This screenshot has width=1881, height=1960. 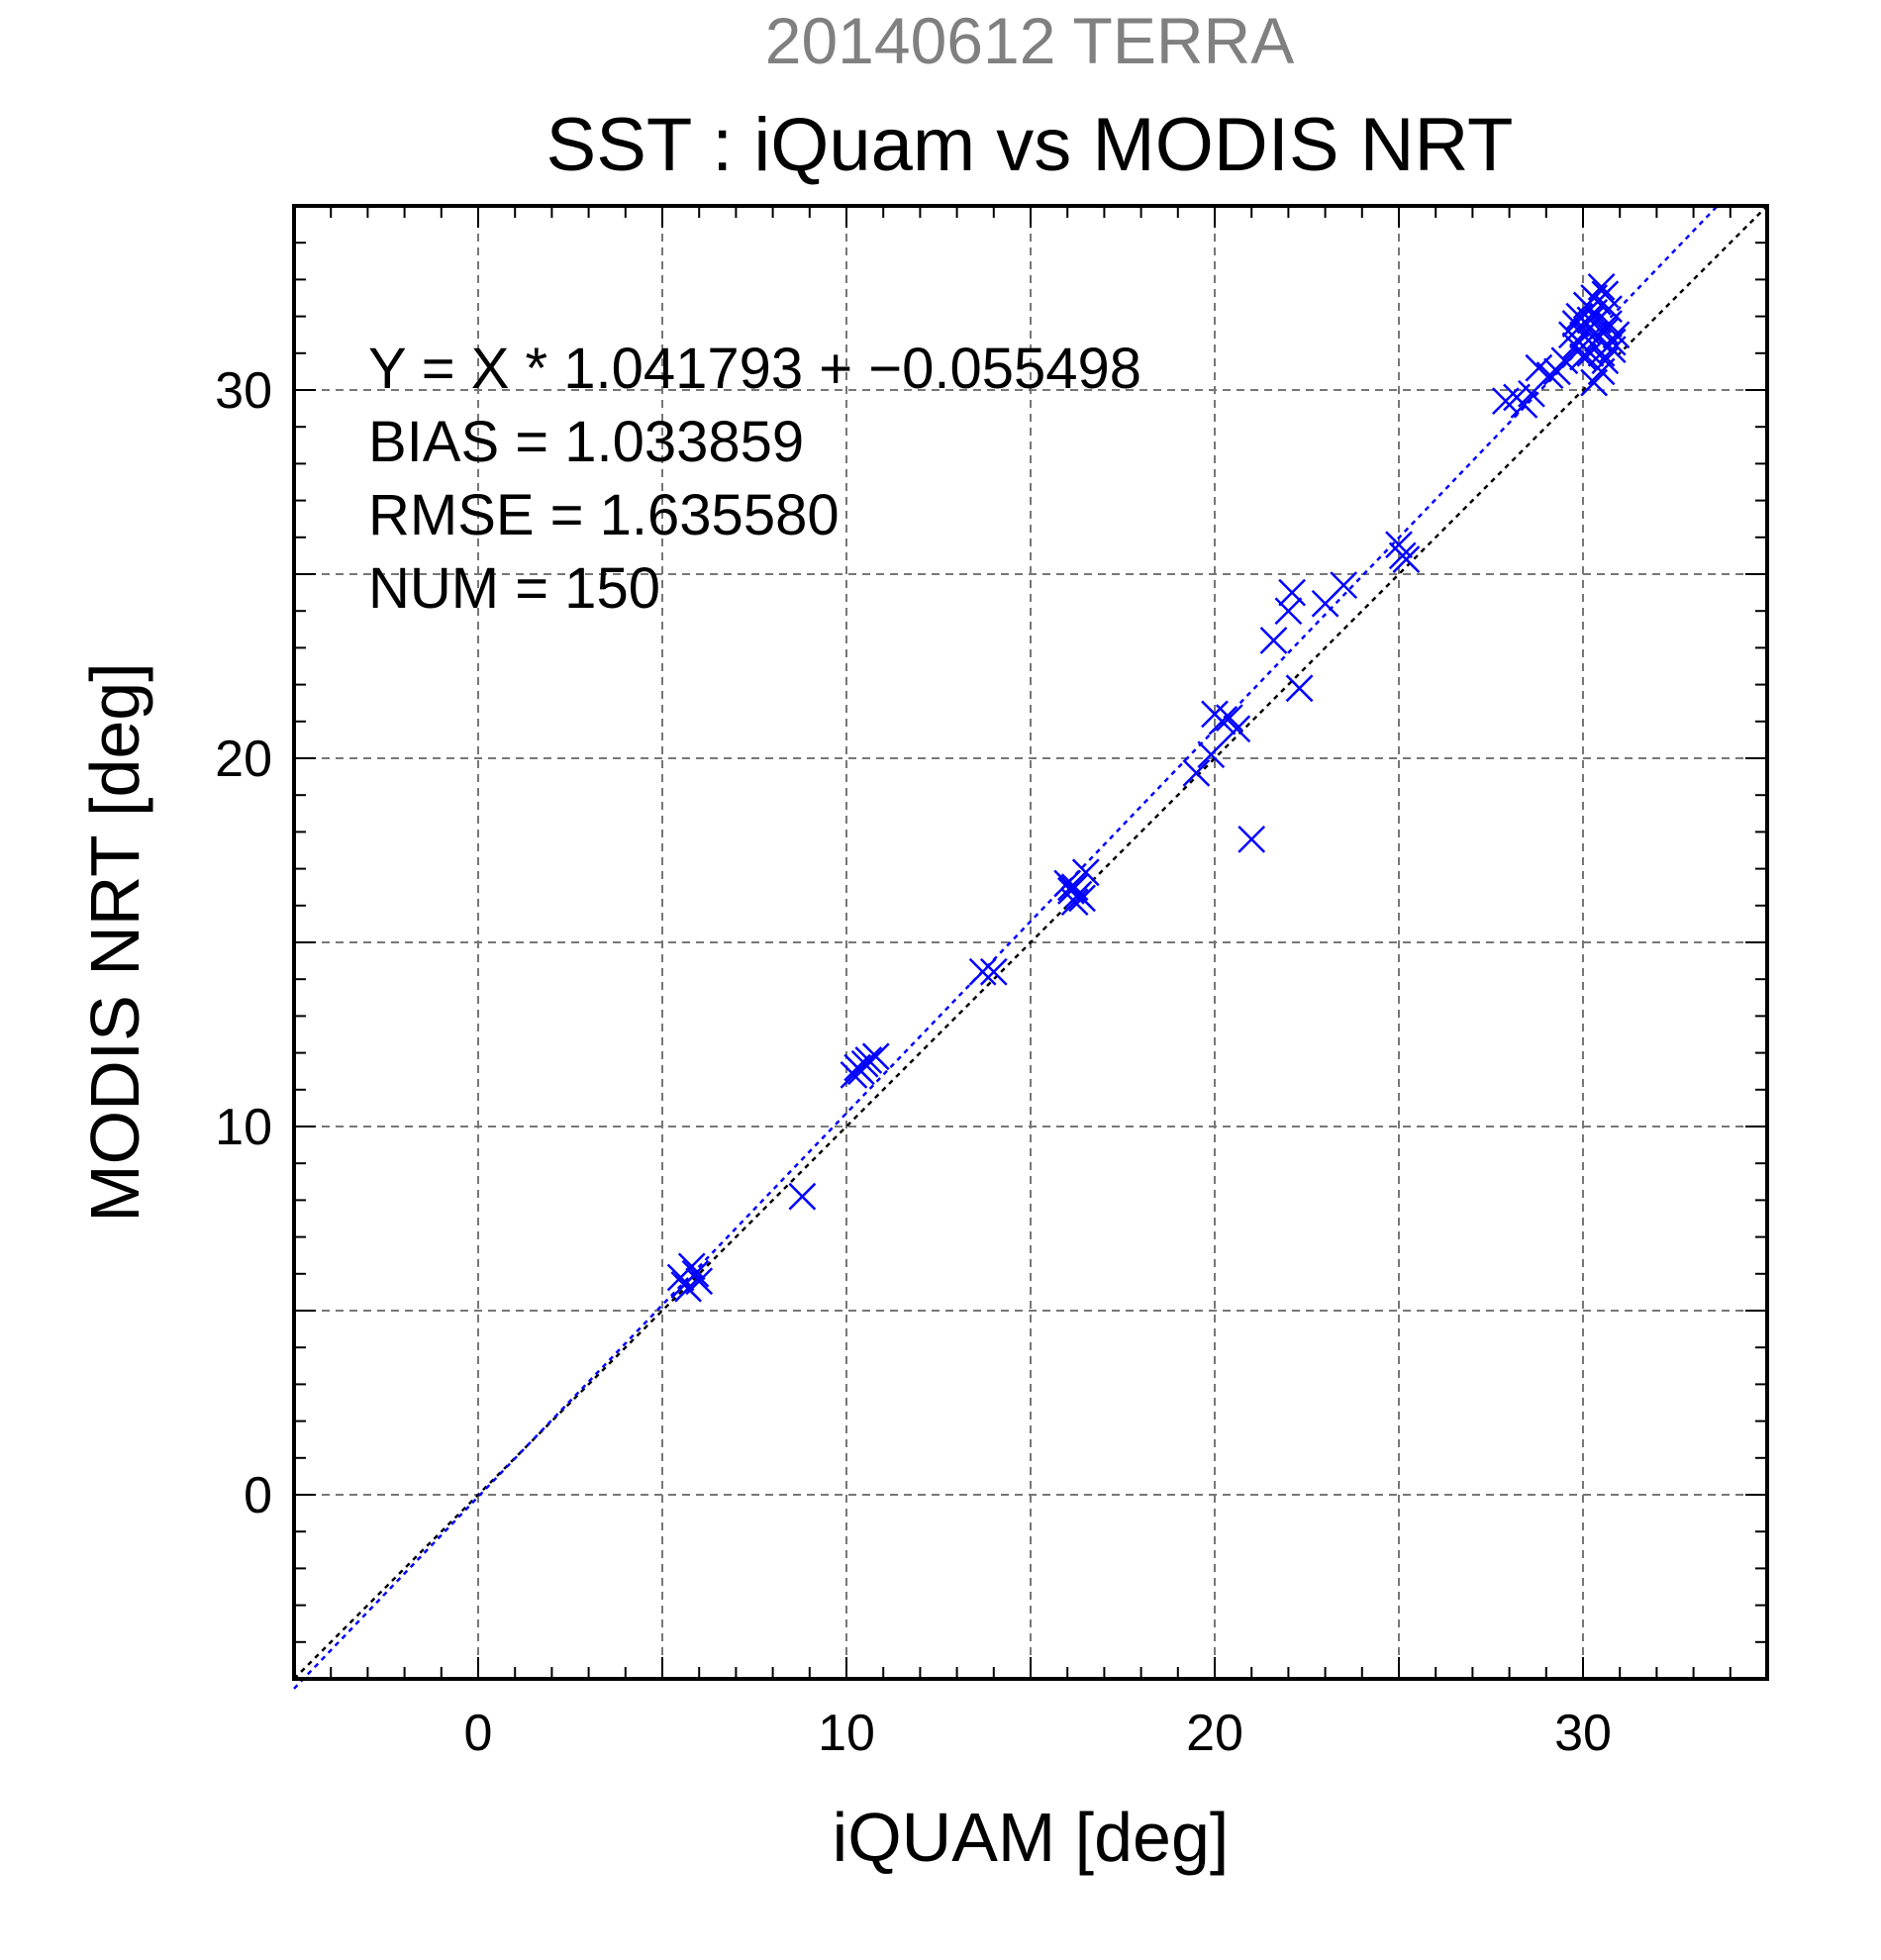 What do you see at coordinates (1031, 1837) in the screenshot?
I see `x-axis-label: iQUAM [deg]` at bounding box center [1031, 1837].